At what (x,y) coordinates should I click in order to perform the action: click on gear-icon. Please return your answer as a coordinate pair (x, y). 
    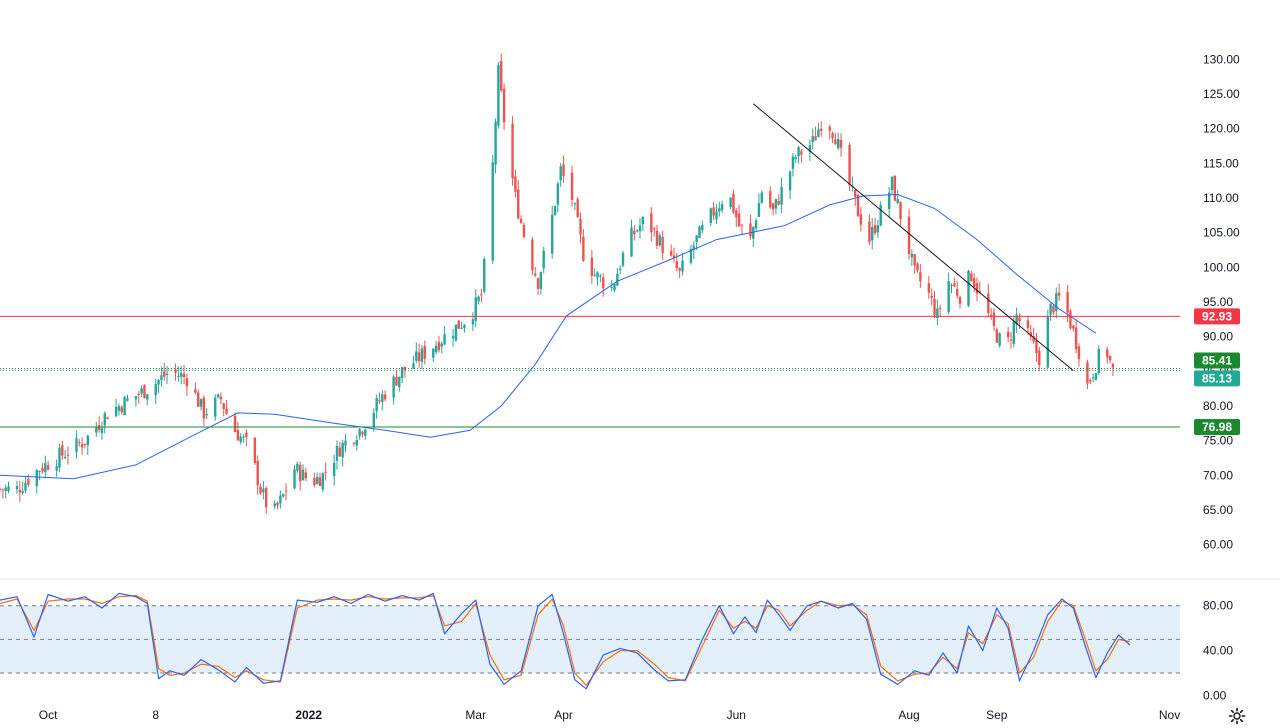
    Looking at the image, I should click on (1237, 716).